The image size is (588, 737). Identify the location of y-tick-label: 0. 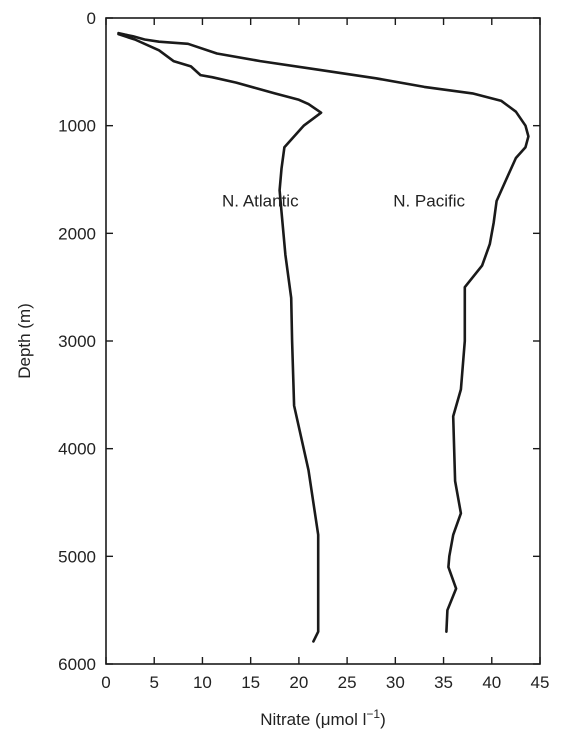
(91, 18).